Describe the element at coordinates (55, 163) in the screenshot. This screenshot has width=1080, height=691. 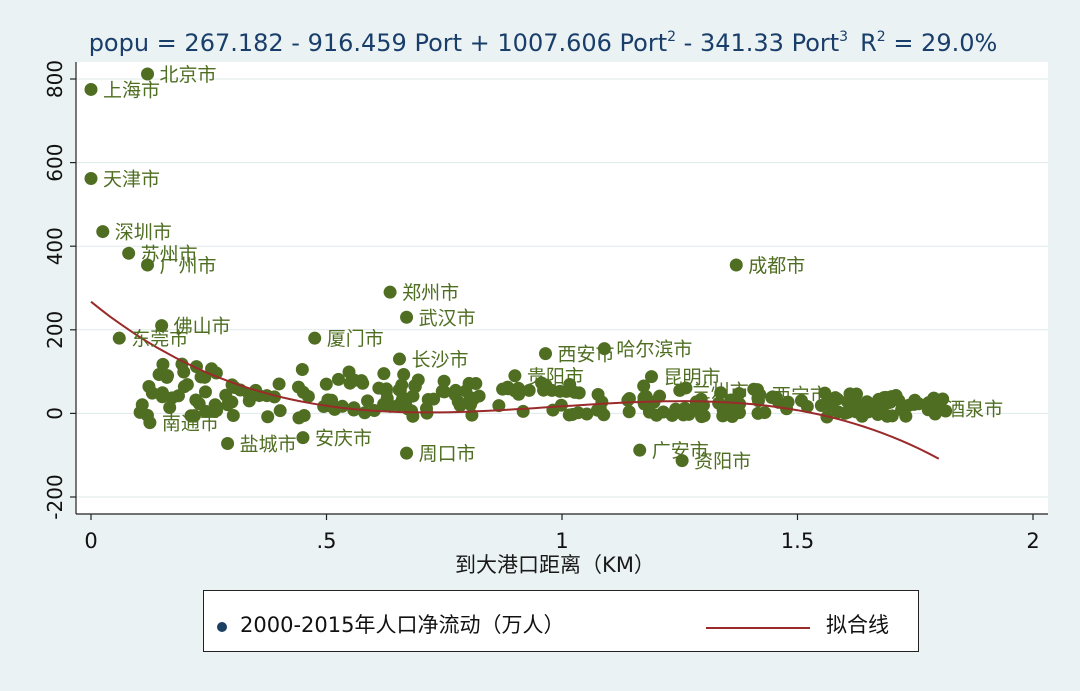
I see `y-tick-label: 600` at that location.